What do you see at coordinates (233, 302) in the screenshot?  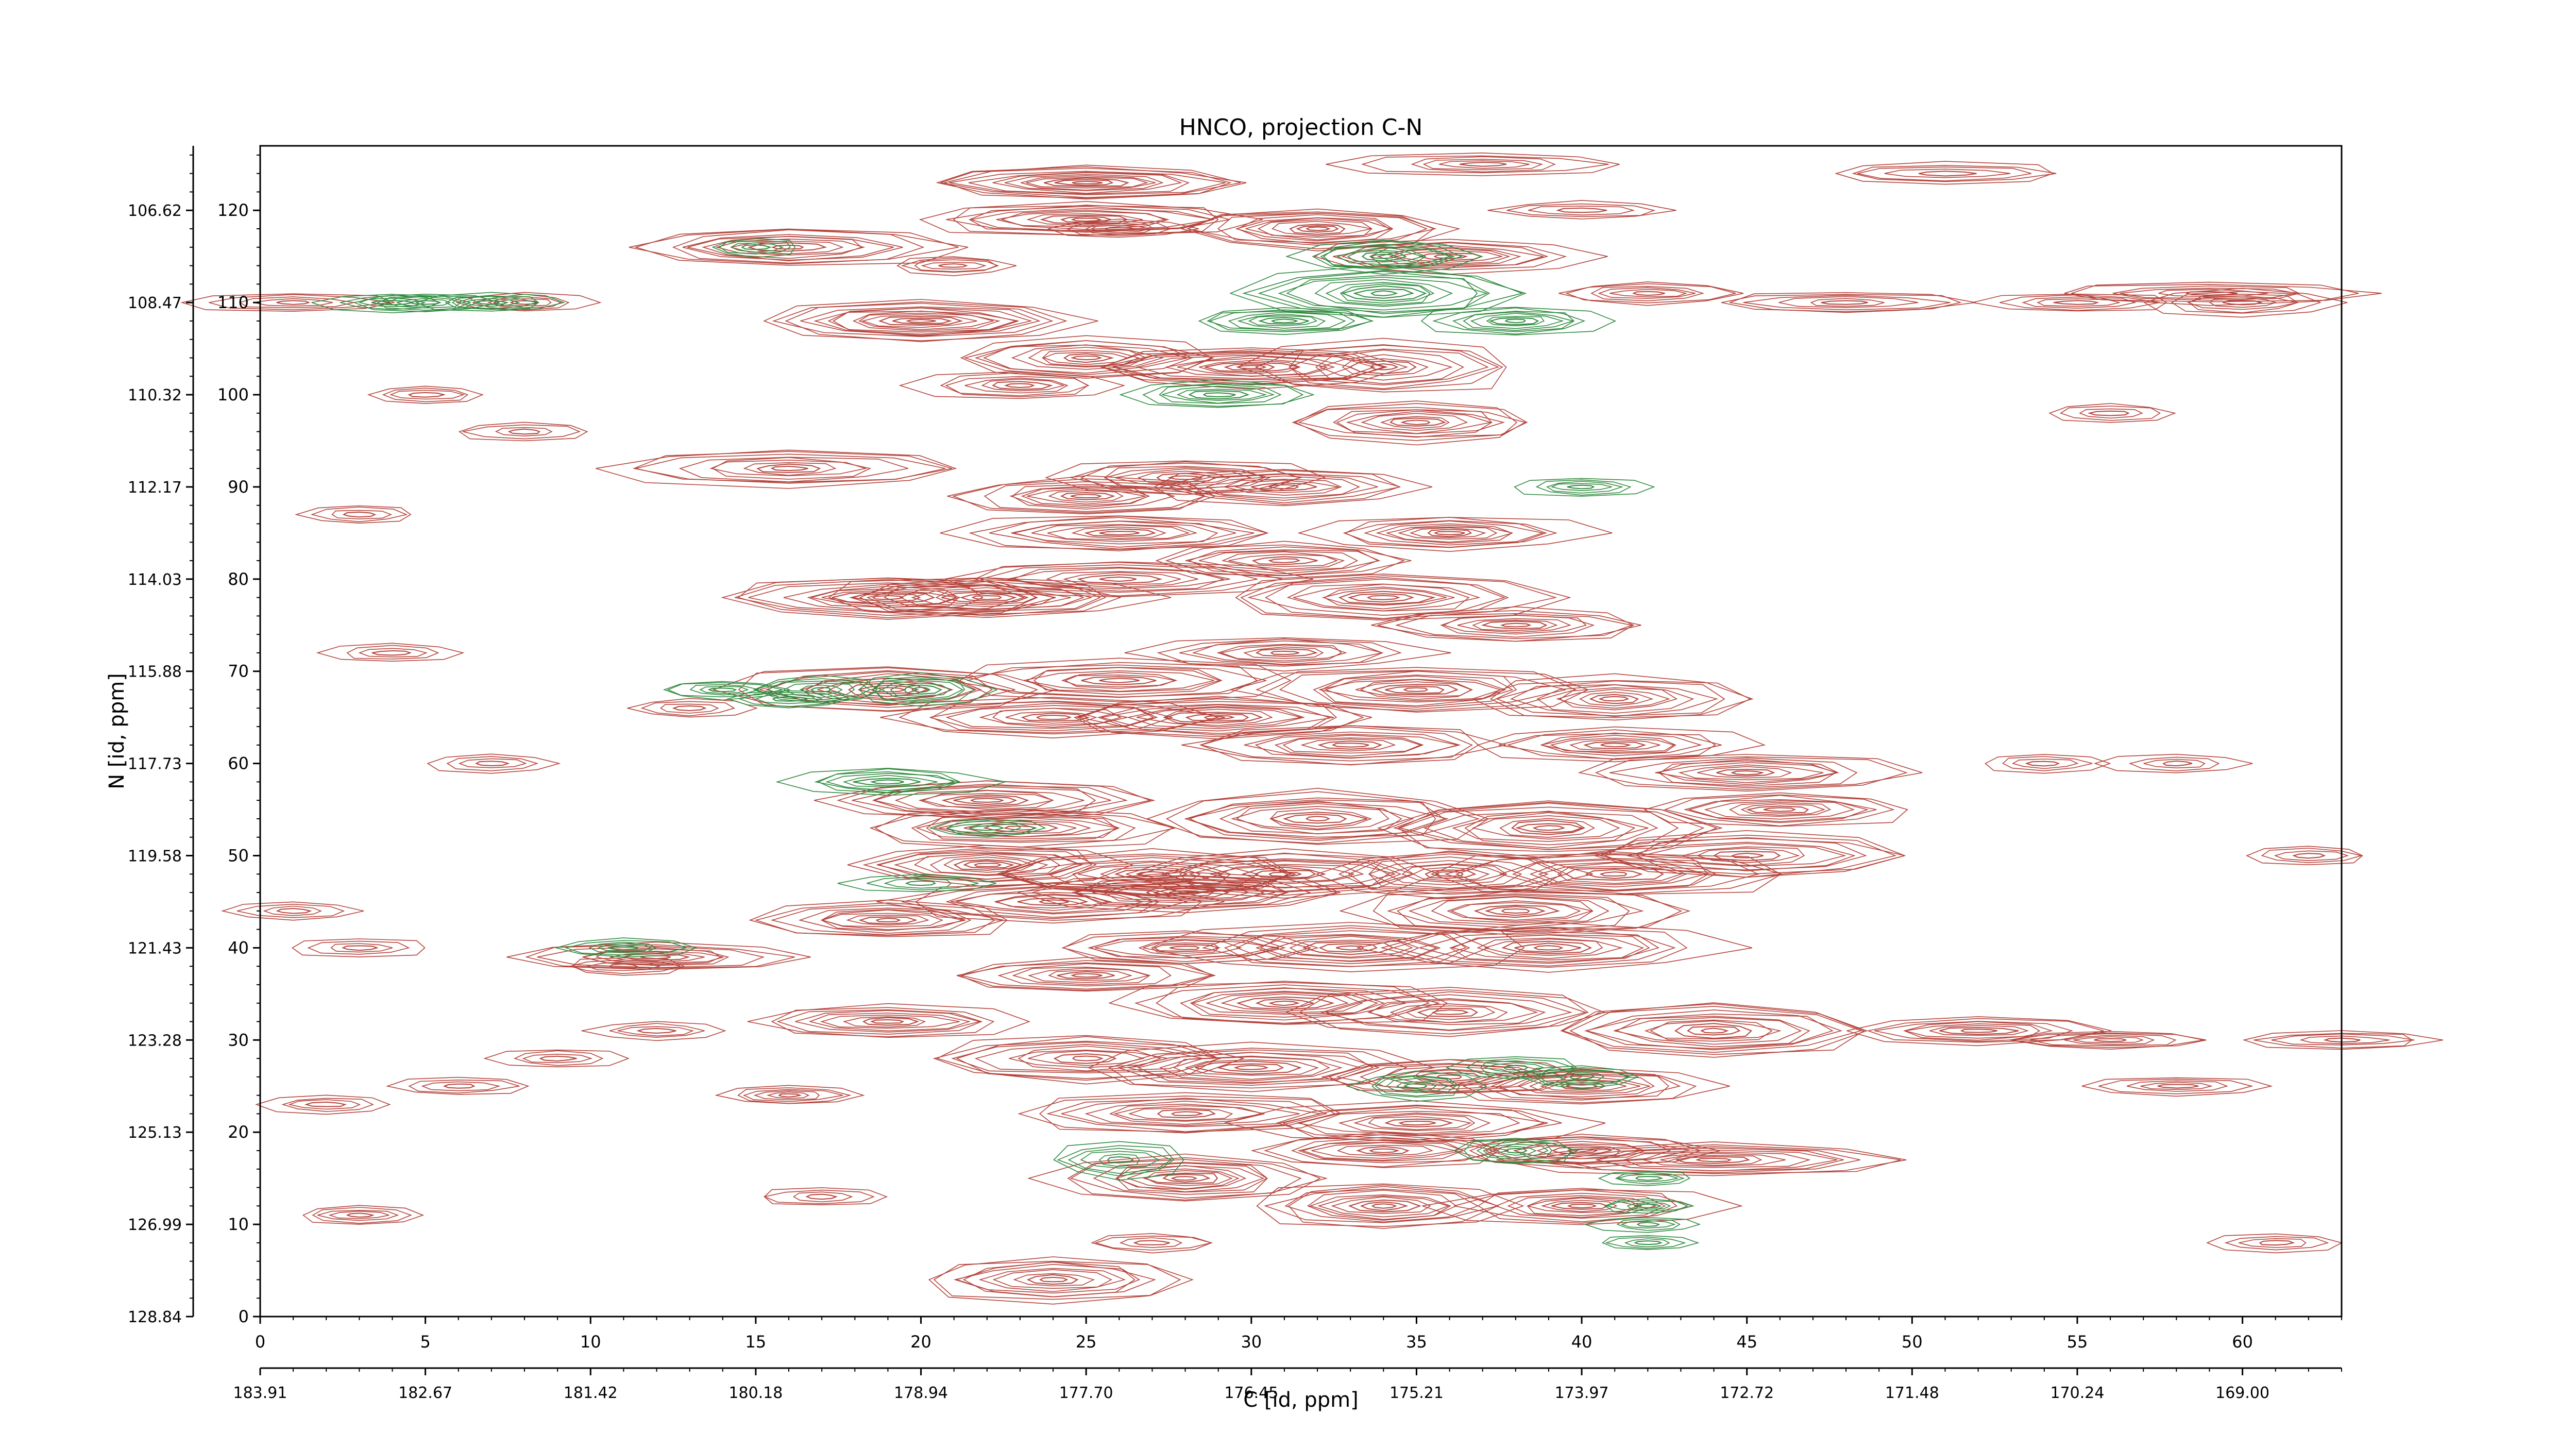 I see `y-tick-label: 110` at bounding box center [233, 302].